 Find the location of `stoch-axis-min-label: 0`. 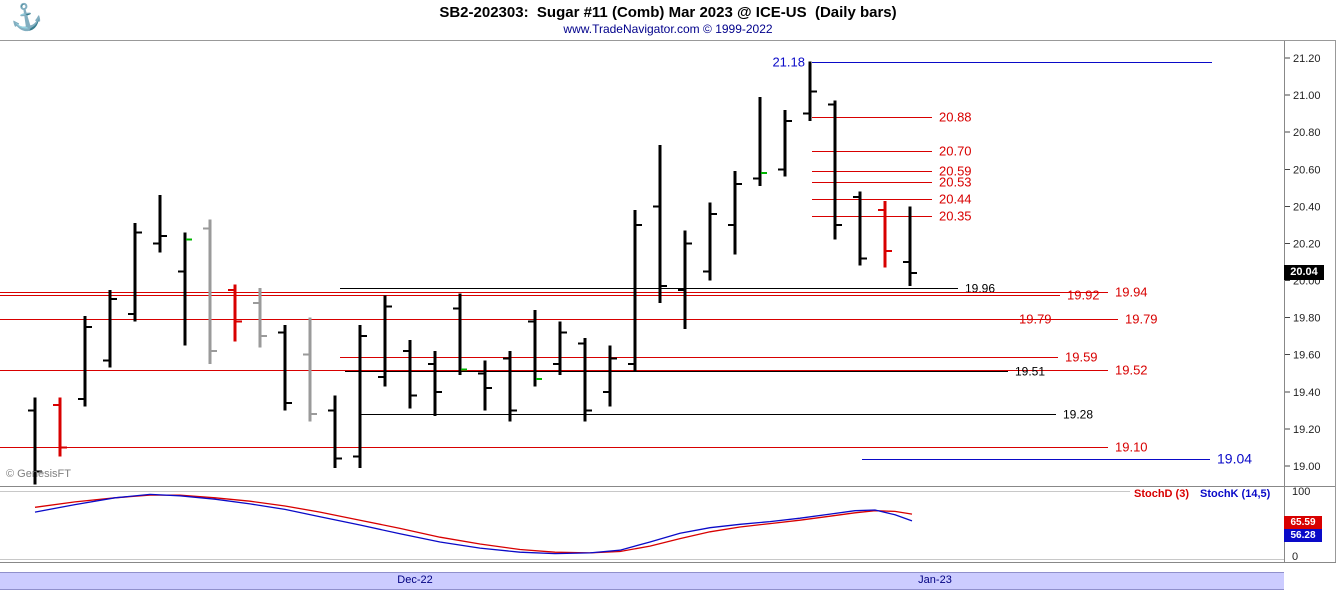

stoch-axis-min-label: 0 is located at coordinates (1295, 557).